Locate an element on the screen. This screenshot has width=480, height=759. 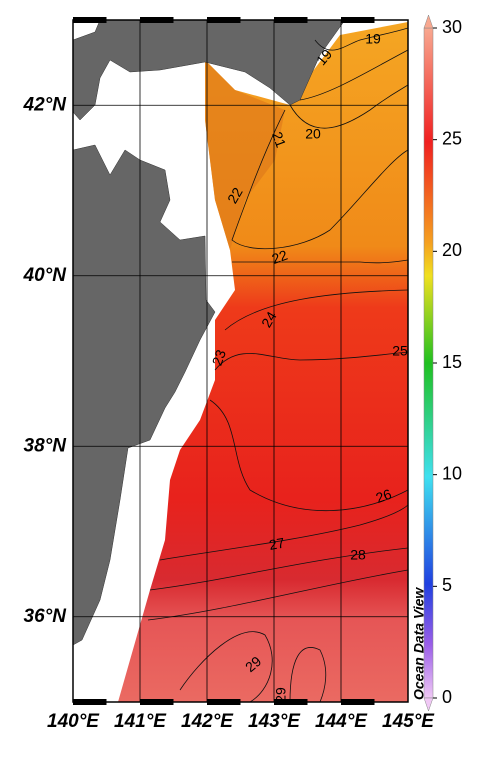
x-tick-label: 140°E is located at coordinates (73, 721).